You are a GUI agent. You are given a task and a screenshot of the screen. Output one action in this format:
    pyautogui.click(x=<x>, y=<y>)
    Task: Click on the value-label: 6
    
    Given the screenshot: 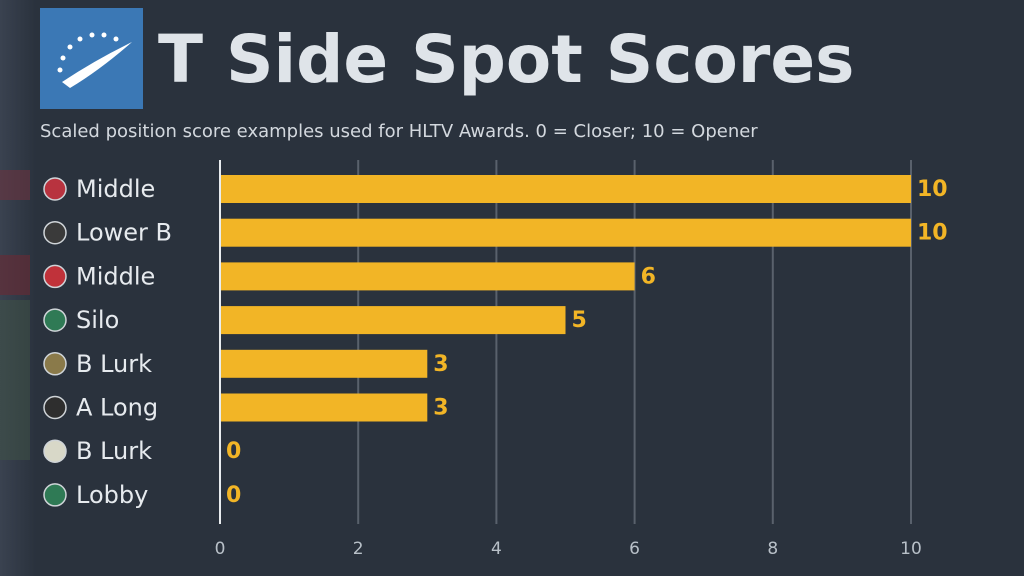 What is the action you would take?
    pyautogui.click(x=648, y=276)
    